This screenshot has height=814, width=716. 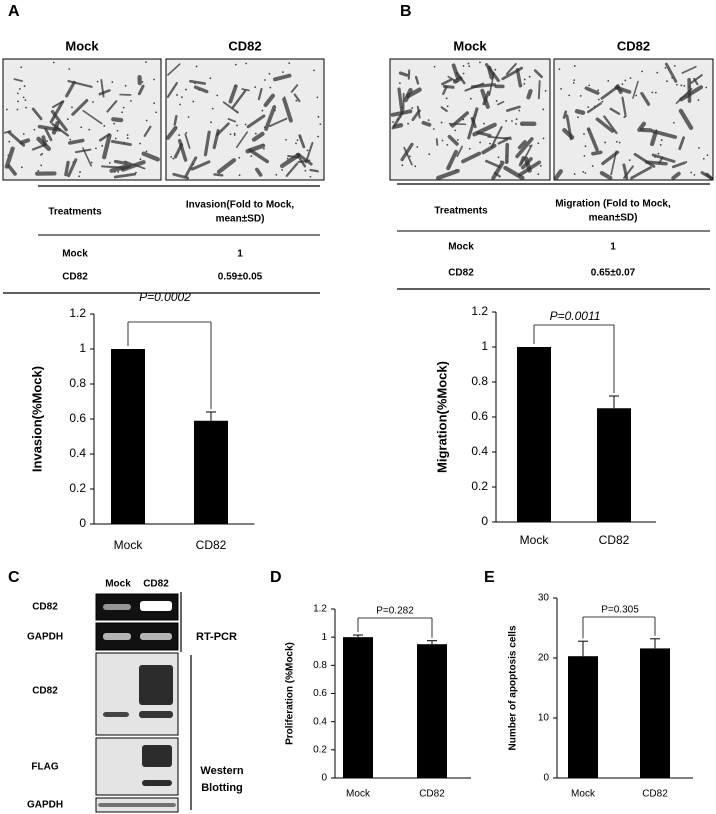 I want to click on y-axis-label: Invasion(%Mock), so click(x=36, y=419).